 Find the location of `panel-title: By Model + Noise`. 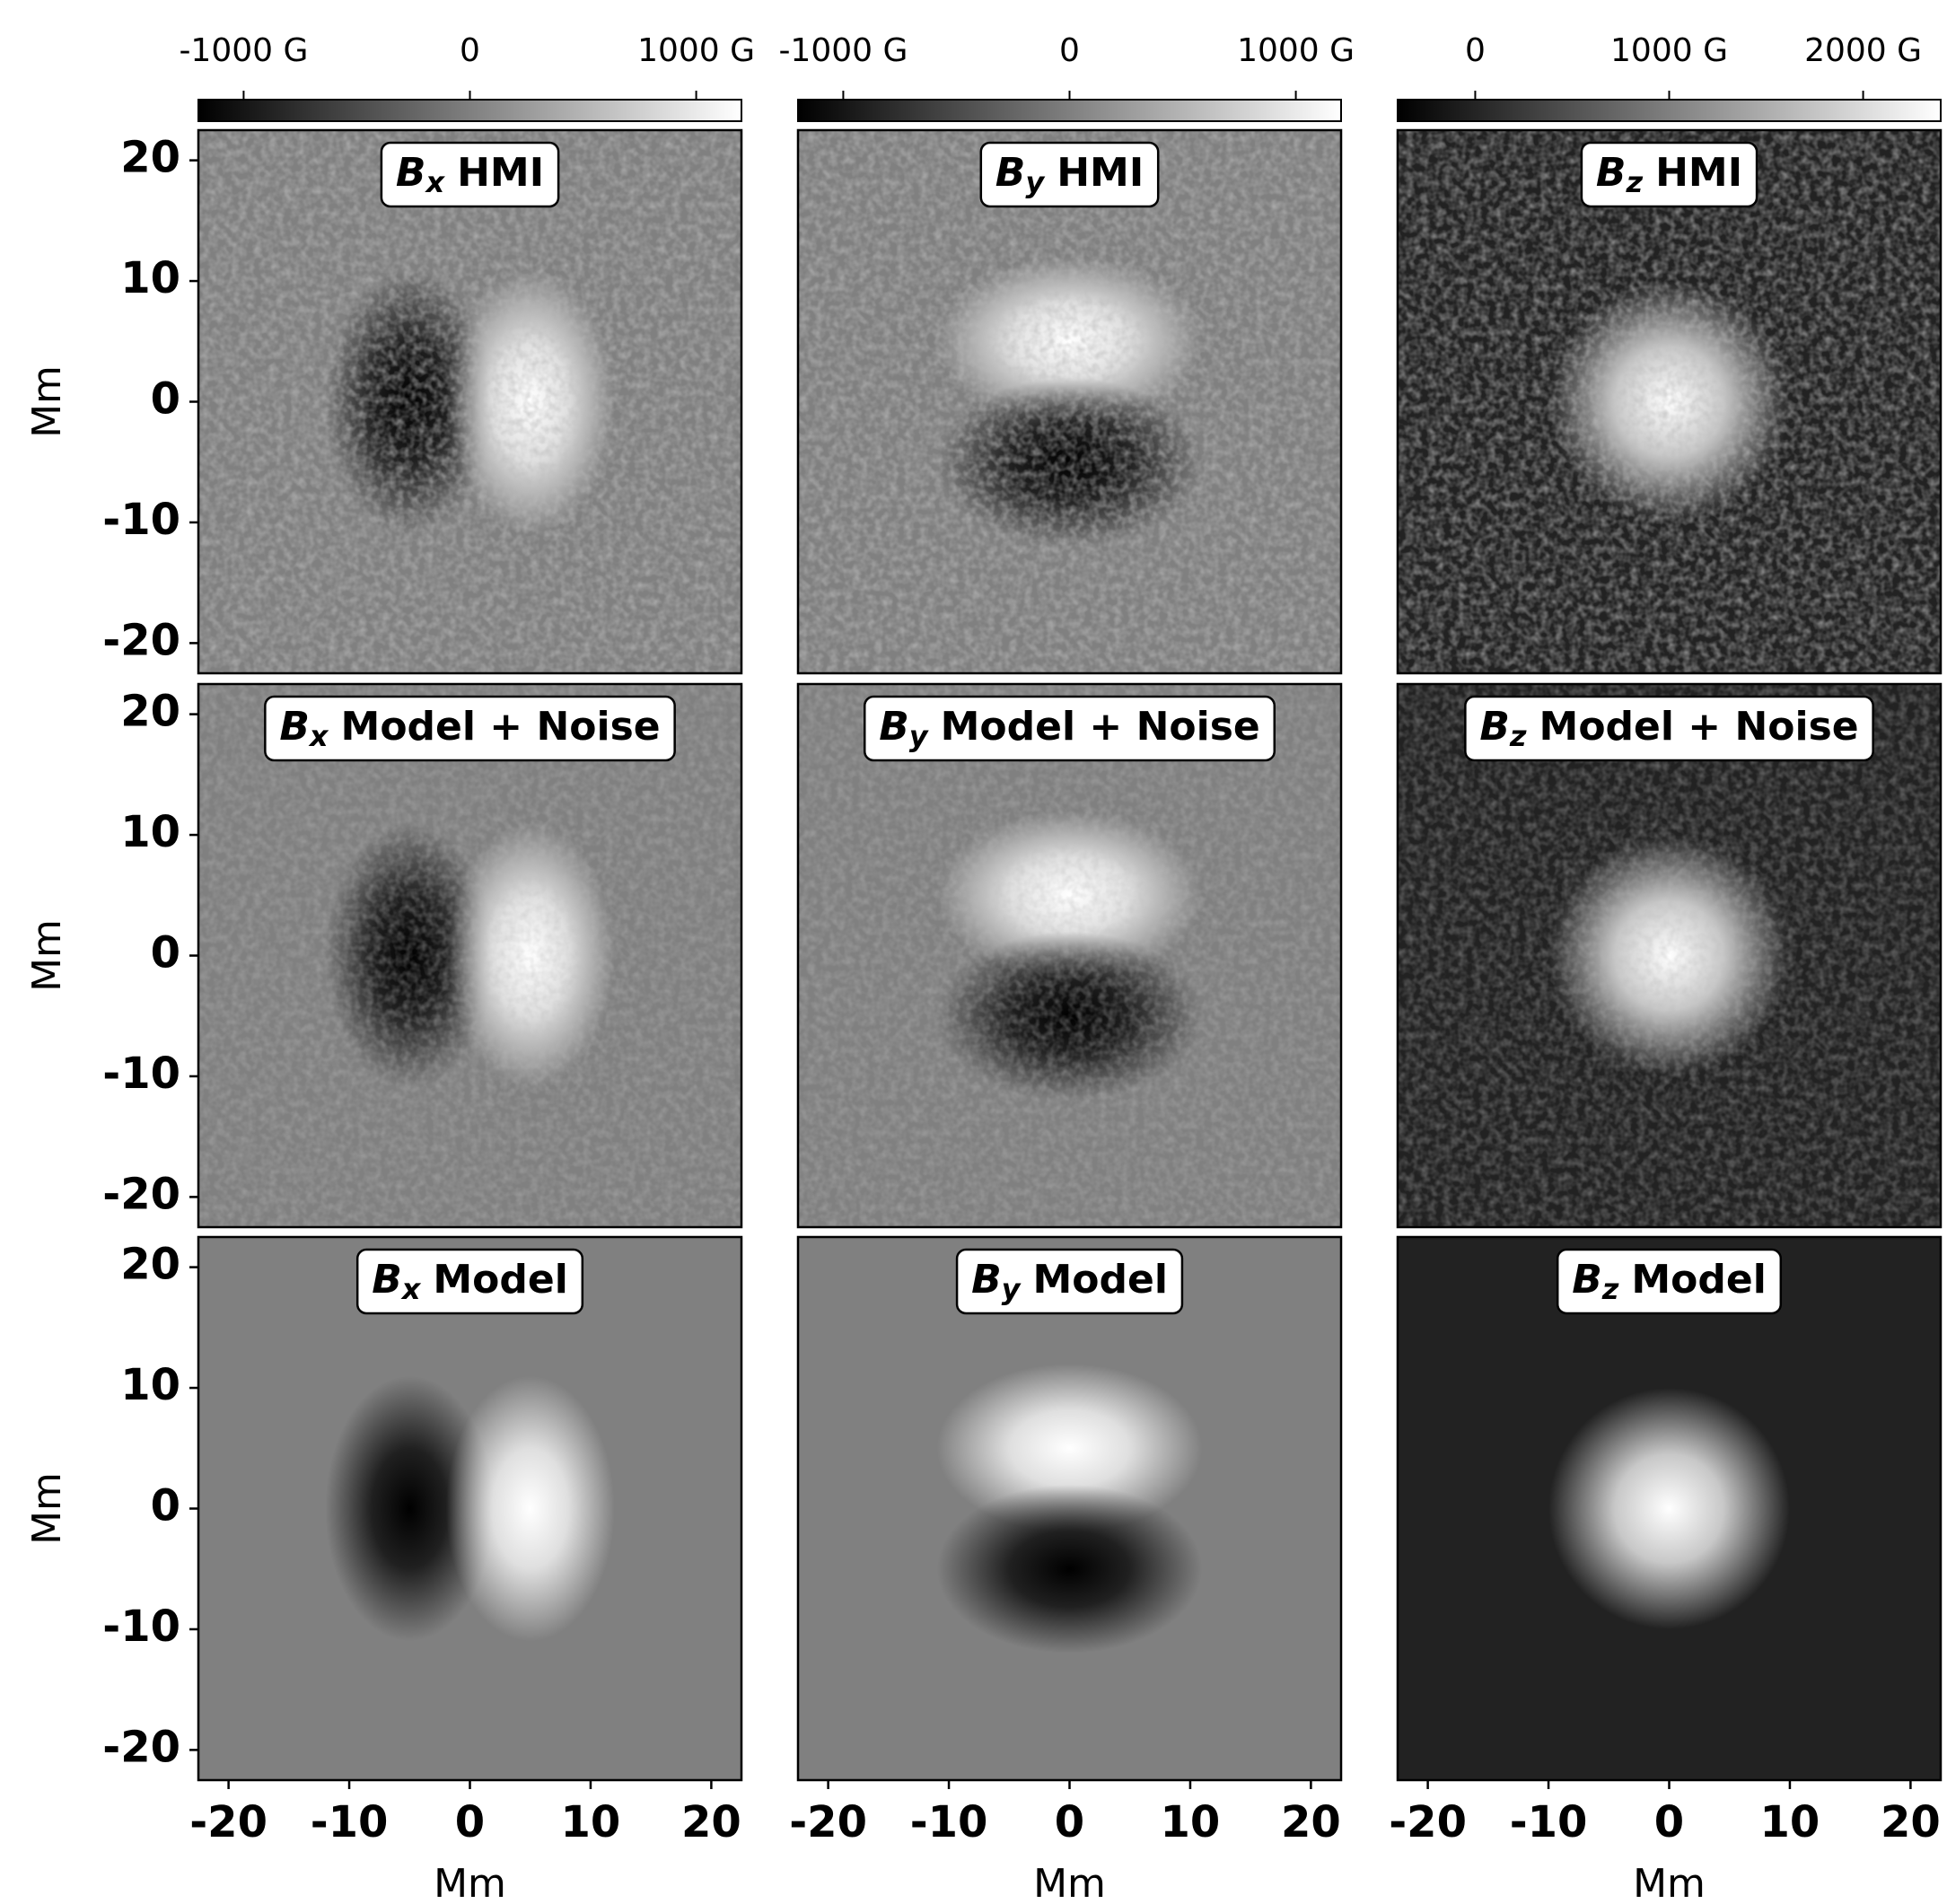

panel-title: By Model + Noise is located at coordinates (1069, 728).